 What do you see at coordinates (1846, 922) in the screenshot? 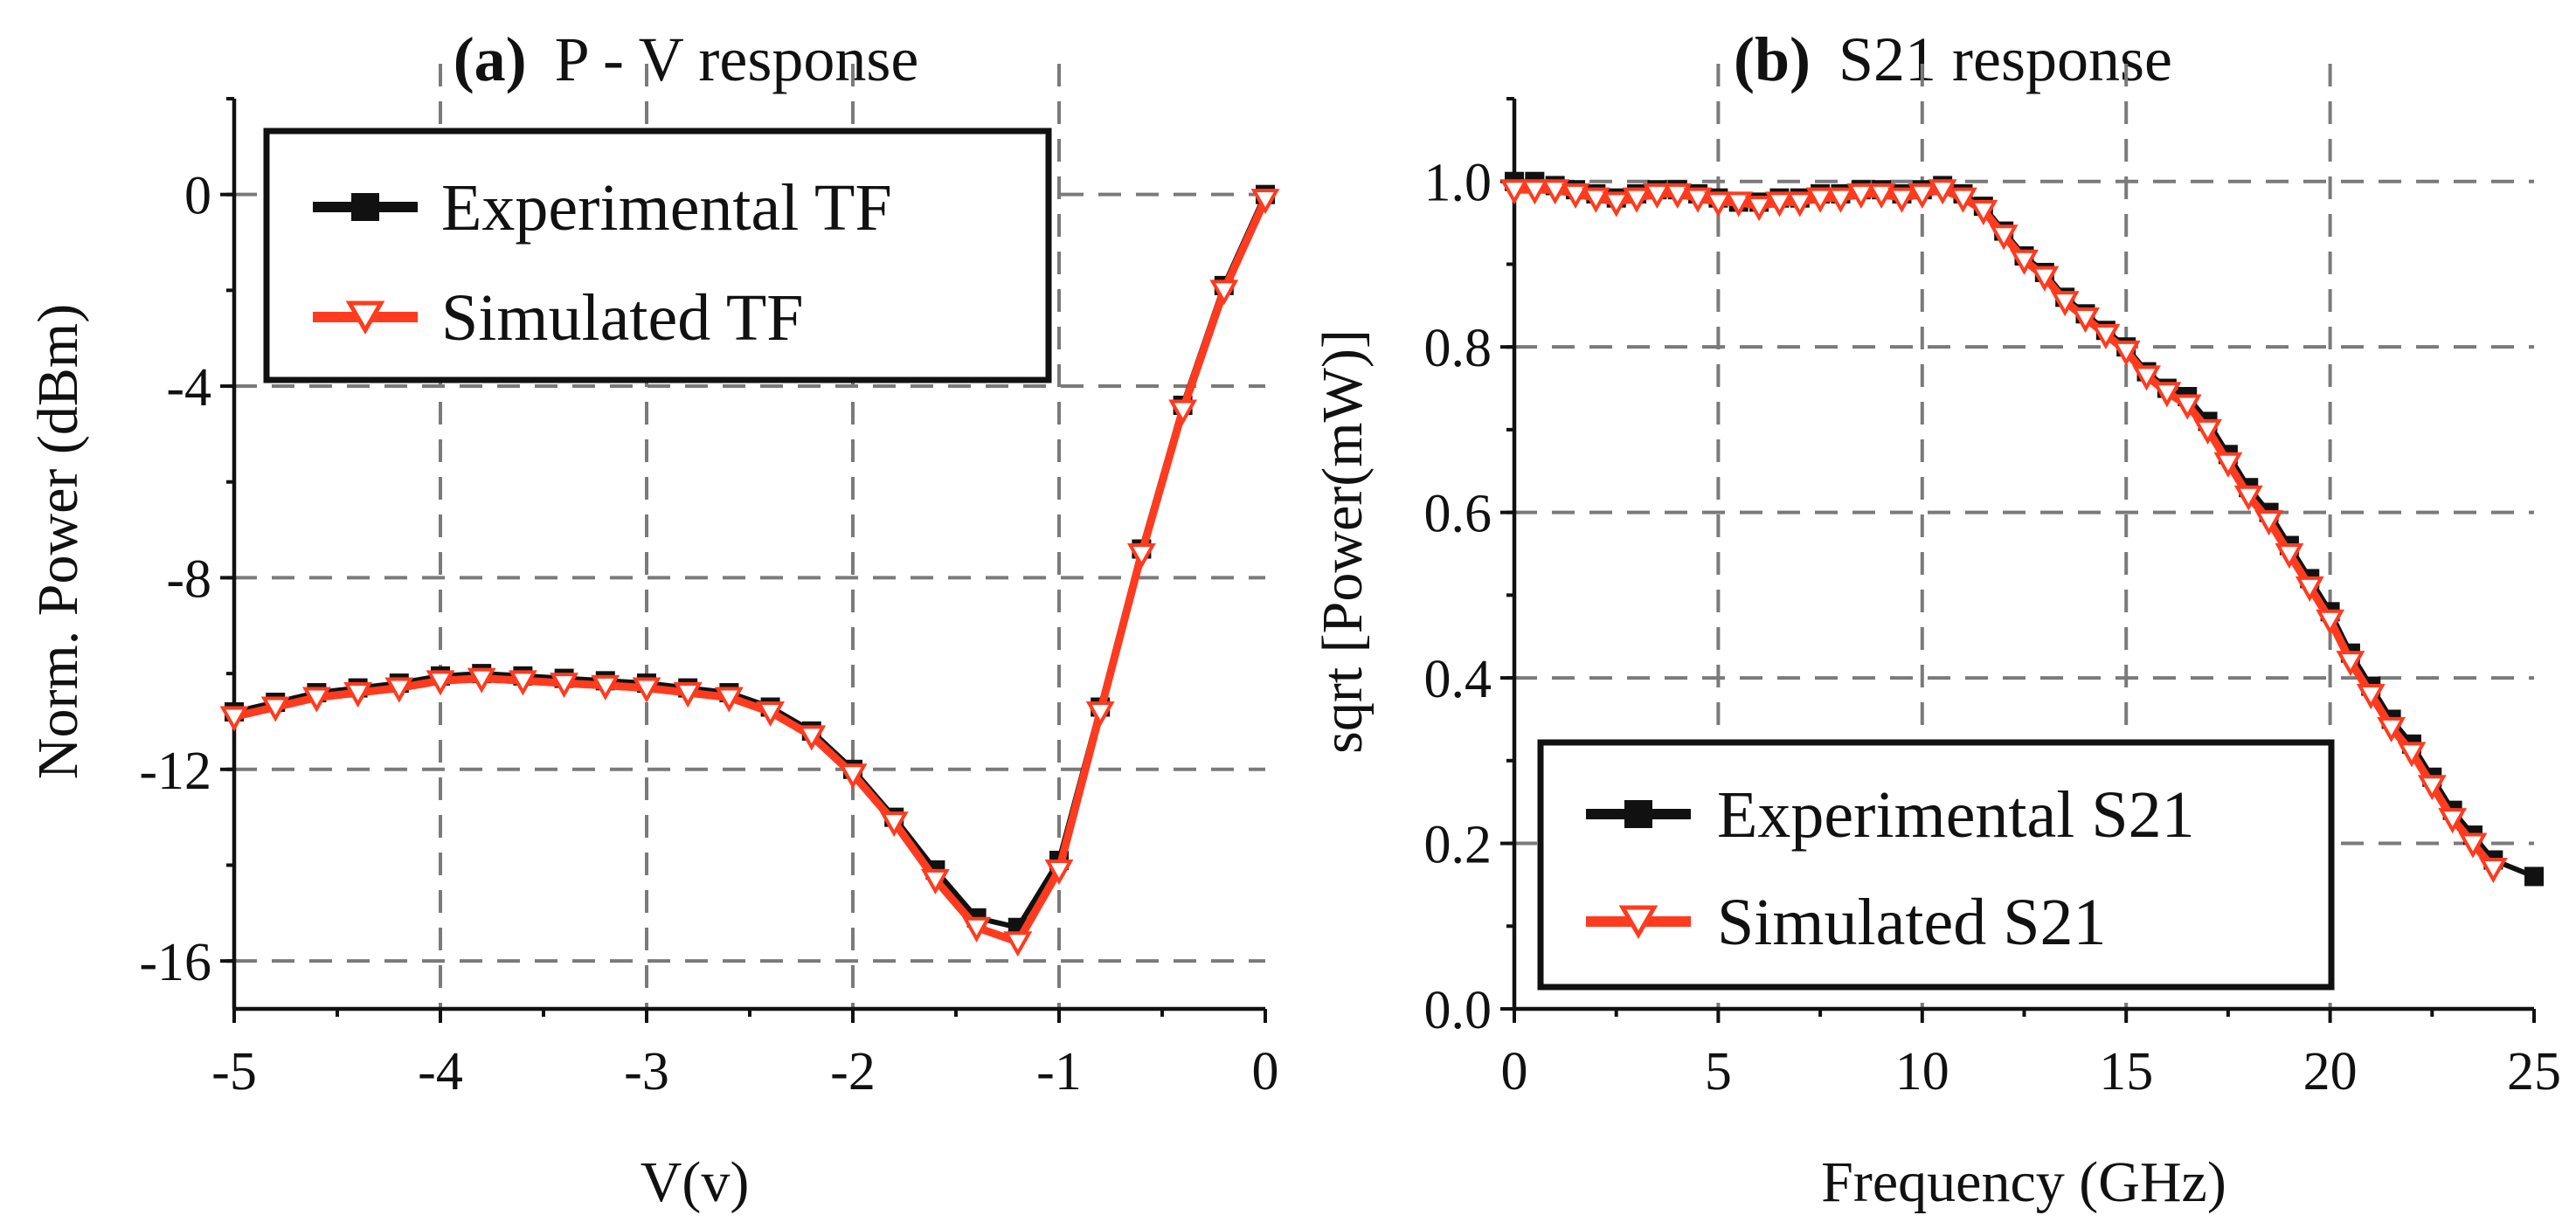
I see `legend-item-simulated-s21: Simulated S21` at bounding box center [1846, 922].